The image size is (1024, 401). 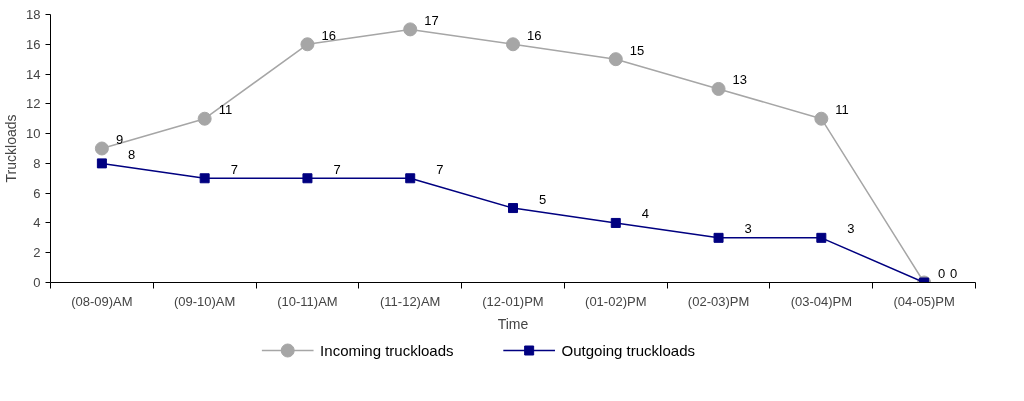 What do you see at coordinates (33, 74) in the screenshot?
I see `y-tick-label: 14` at bounding box center [33, 74].